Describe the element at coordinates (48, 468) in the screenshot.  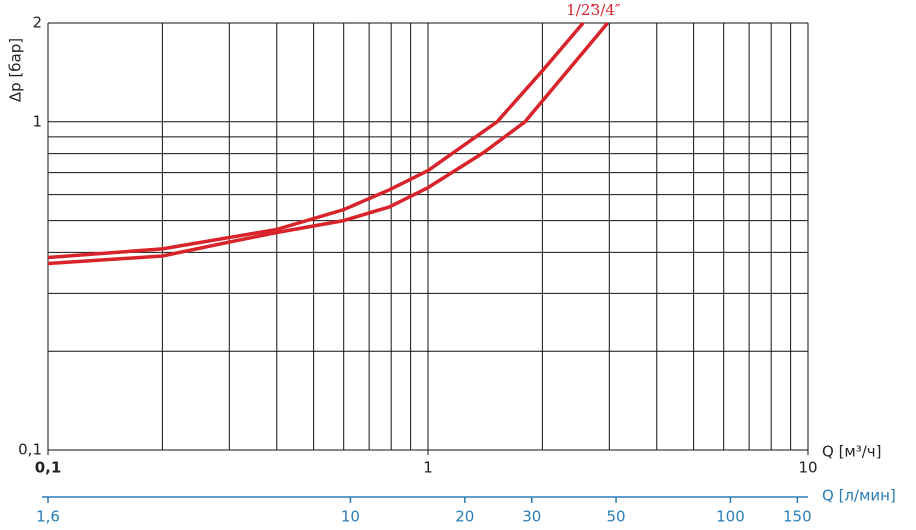
I see `x-tick-label: 0,1` at that location.